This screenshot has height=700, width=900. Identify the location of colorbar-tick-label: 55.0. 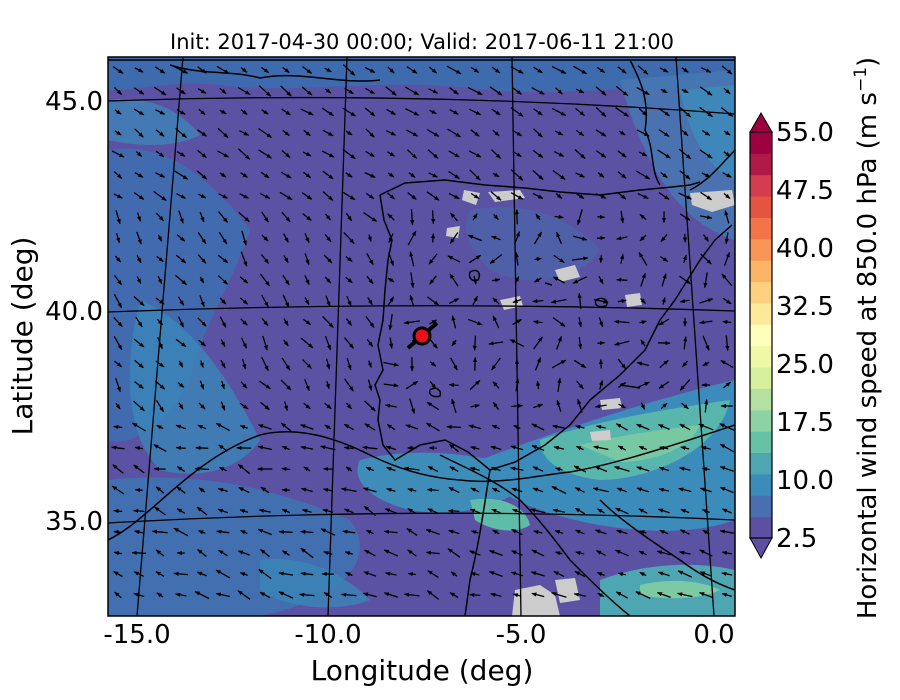
(805, 133).